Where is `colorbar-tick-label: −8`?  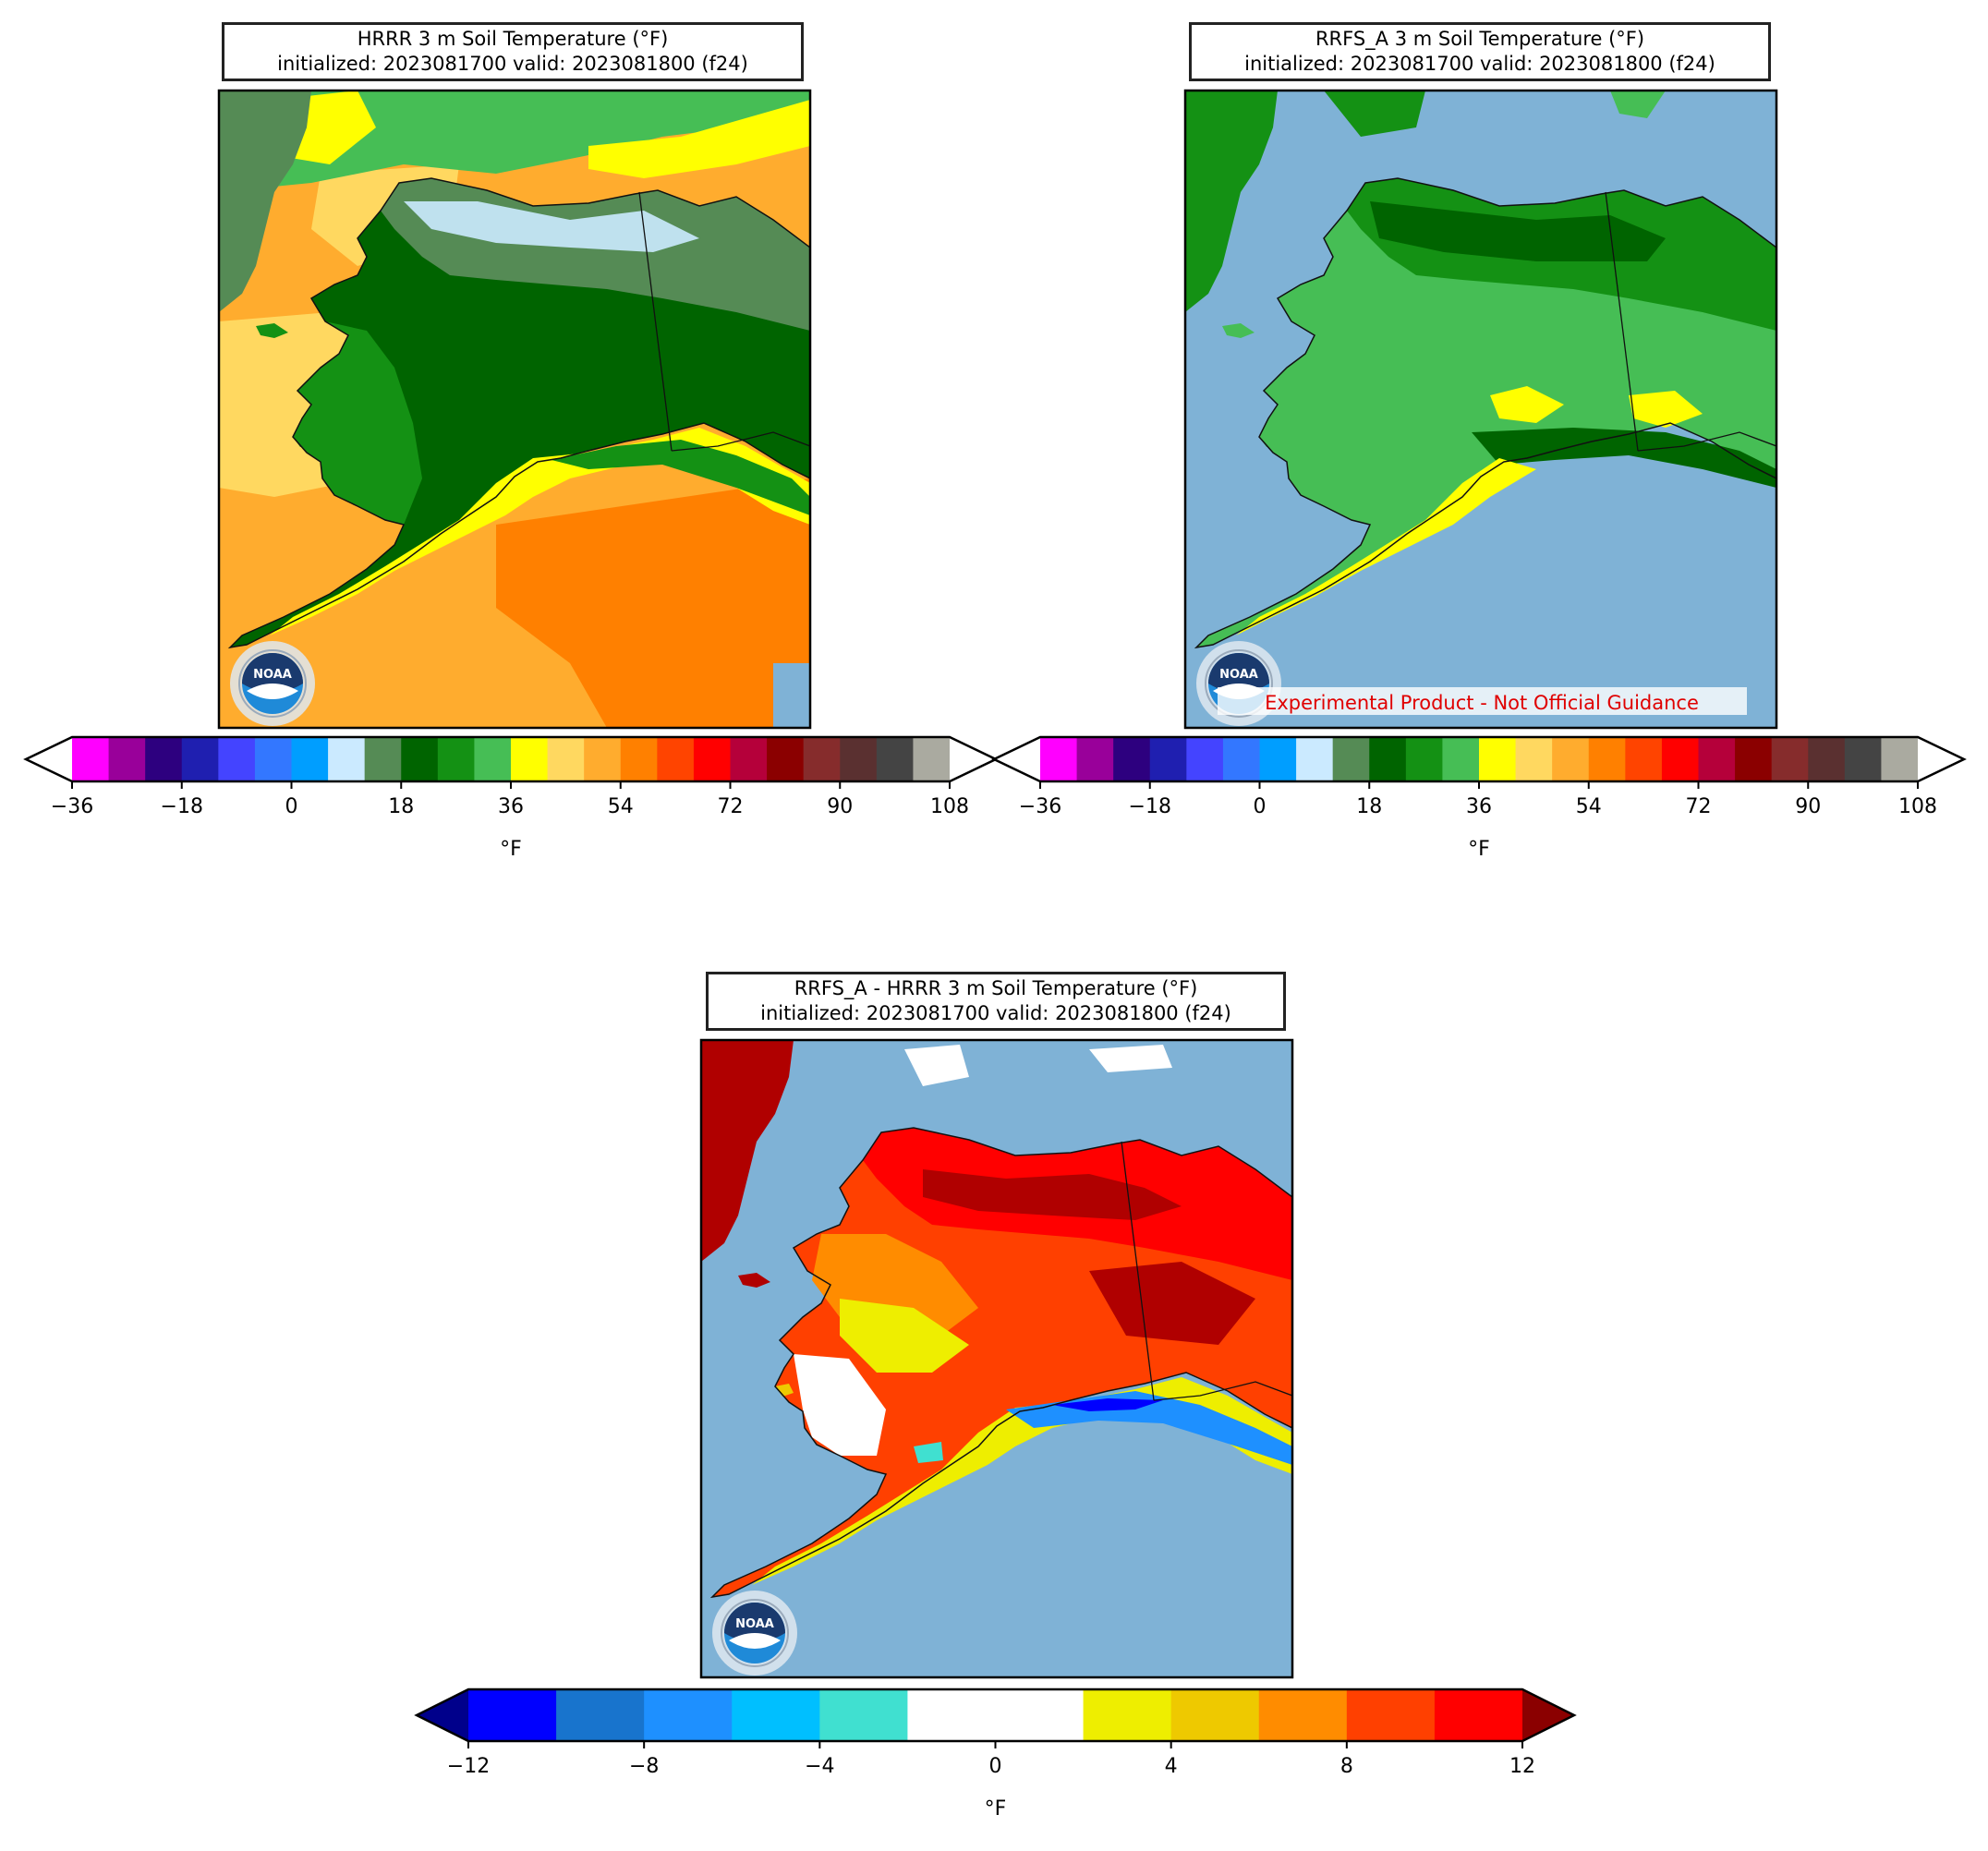 colorbar-tick-label: −8 is located at coordinates (644, 1767).